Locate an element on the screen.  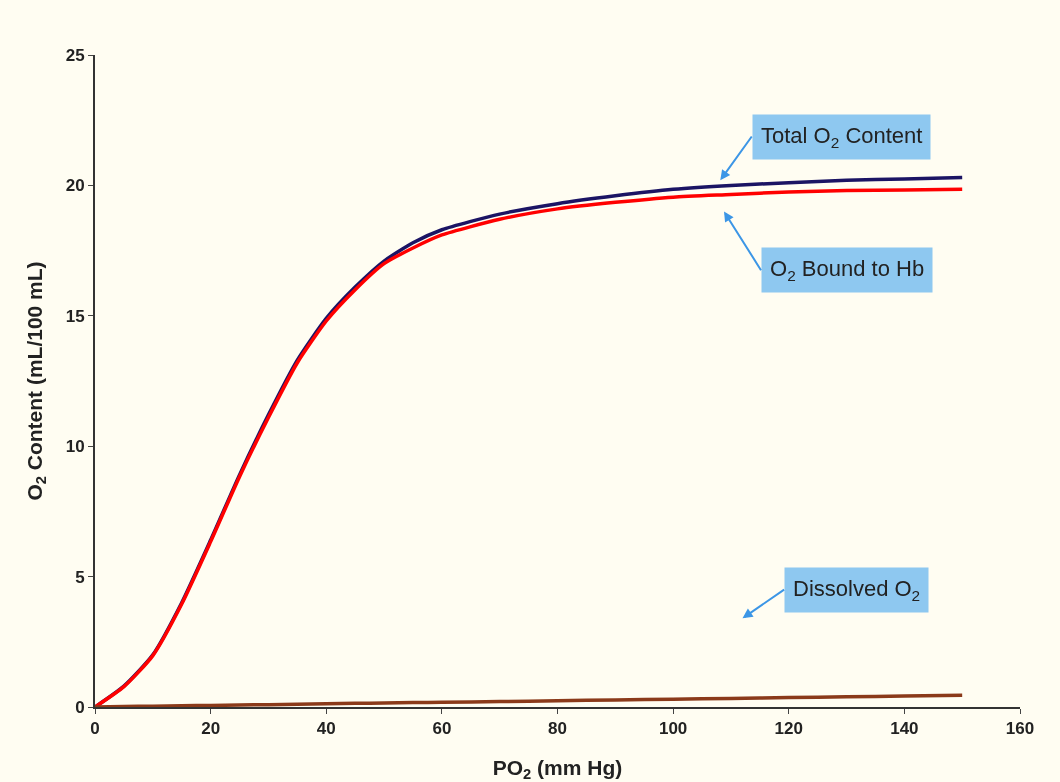
annotation: O$_{2}$ Bound to Hb is located at coordinates (847, 270).